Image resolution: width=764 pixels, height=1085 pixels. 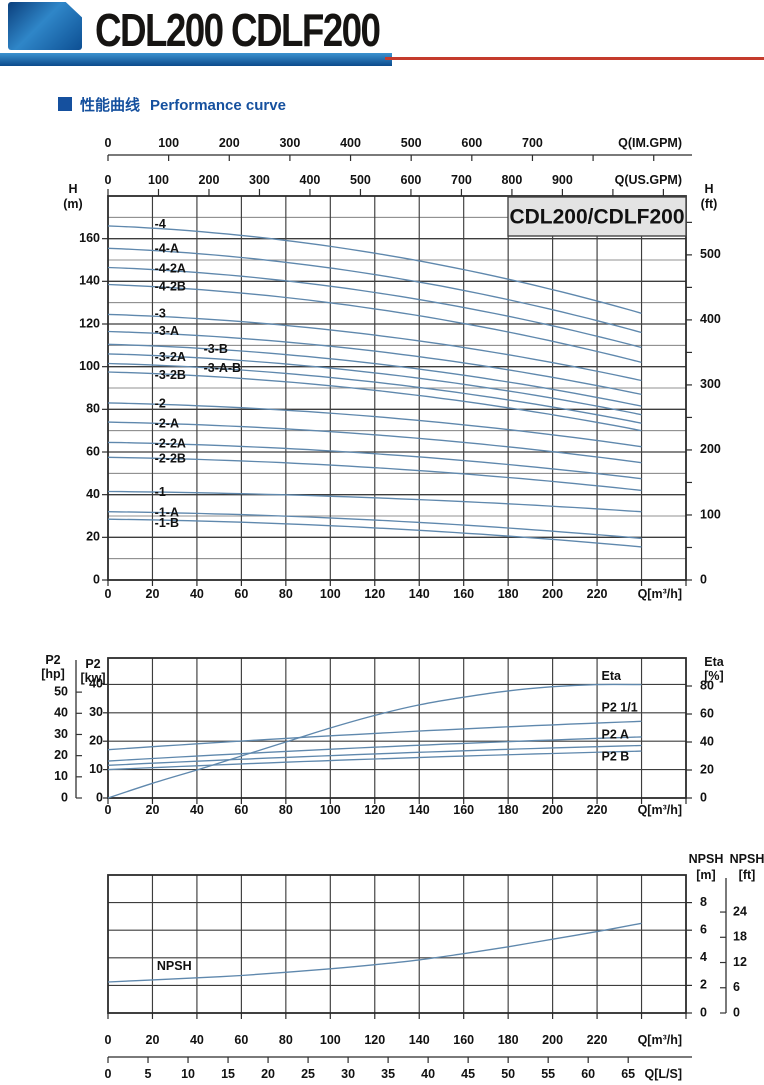 I want to click on svg-text: 700, so click(x=461, y=180).